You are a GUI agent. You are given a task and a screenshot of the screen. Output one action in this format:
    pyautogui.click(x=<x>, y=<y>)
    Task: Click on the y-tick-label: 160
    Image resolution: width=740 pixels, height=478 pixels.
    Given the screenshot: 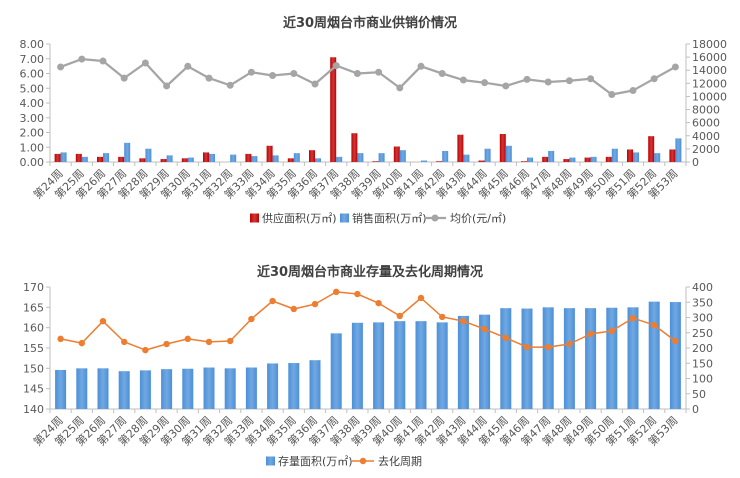 What is the action you would take?
    pyautogui.click(x=33, y=328)
    